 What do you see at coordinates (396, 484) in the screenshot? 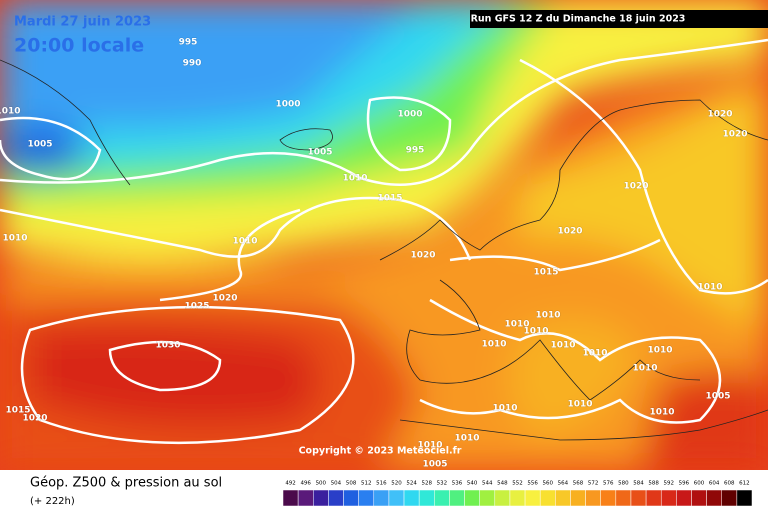
I see `scale-label: 520` at bounding box center [396, 484].